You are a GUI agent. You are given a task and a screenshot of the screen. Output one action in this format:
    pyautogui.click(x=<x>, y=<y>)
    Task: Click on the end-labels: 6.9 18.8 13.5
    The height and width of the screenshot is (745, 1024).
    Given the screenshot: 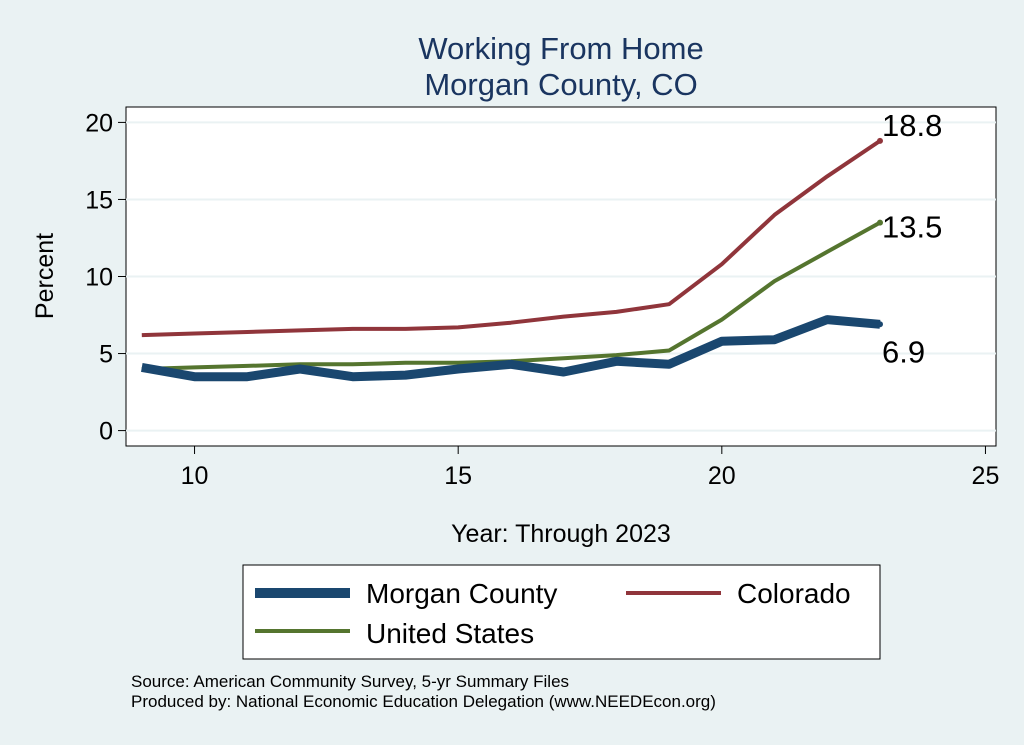 What is the action you would take?
    pyautogui.click(x=912, y=238)
    